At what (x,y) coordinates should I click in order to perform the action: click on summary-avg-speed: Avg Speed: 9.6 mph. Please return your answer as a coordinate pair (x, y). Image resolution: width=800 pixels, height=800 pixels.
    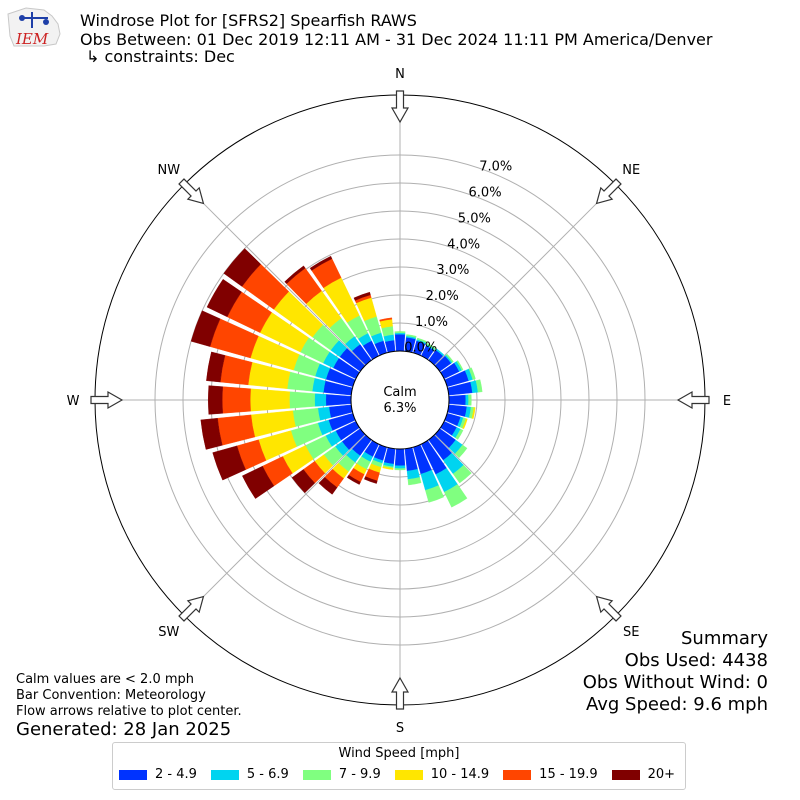
    Looking at the image, I should click on (677, 704).